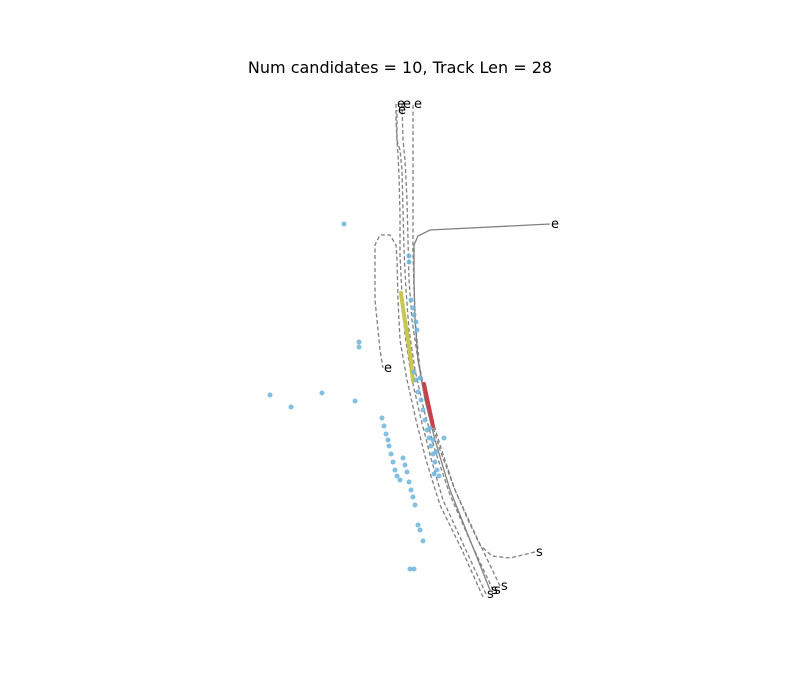  Describe the element at coordinates (388, 368) in the screenshot. I see `track-6-end-label: e` at that location.